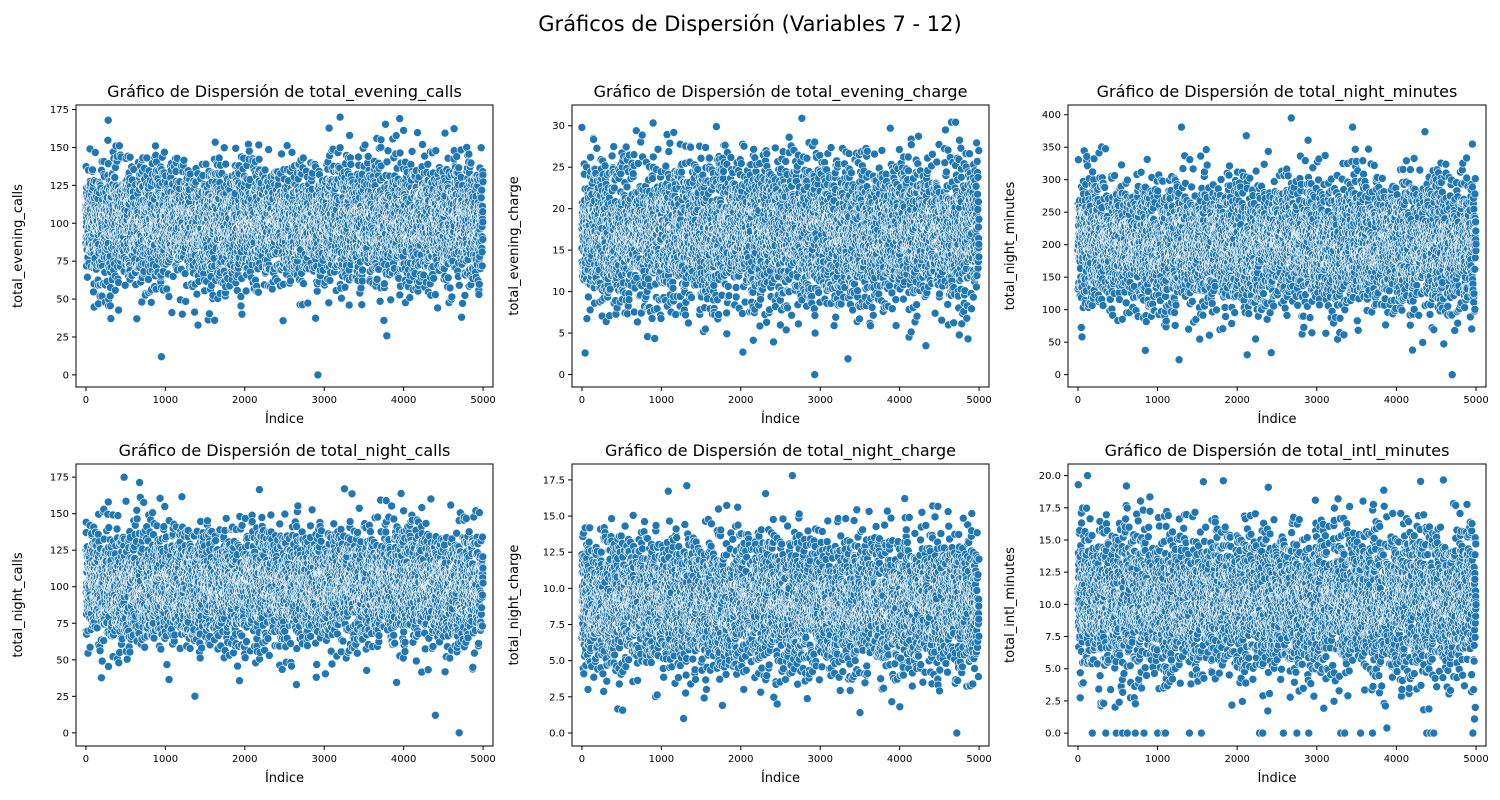 This screenshot has width=1500, height=800. I want to click on scatter-points, so click(284, 246).